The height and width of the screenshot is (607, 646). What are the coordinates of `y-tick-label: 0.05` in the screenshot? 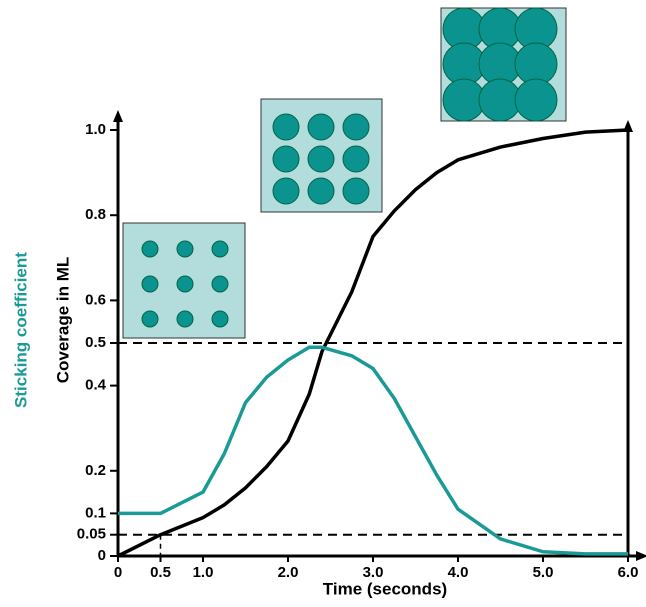 It's located at (91, 534).